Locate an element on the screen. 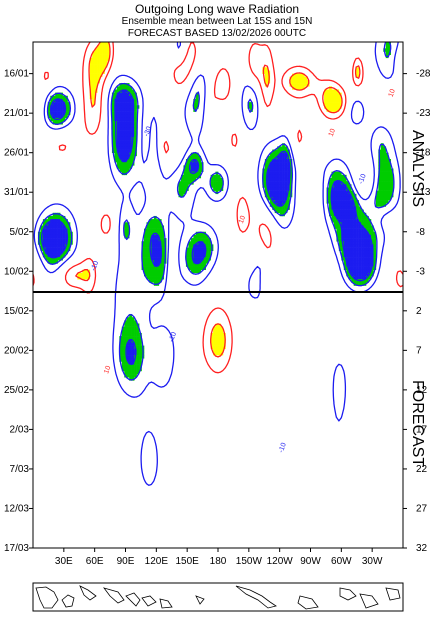  analysis-label: ANALYSIS is located at coordinates (417, 168).